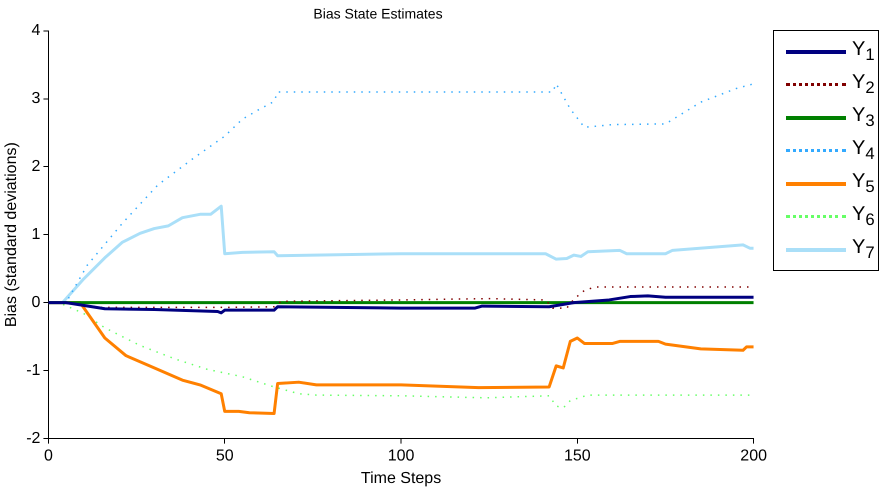 This screenshot has width=886, height=490. Describe the element at coordinates (577, 456) in the screenshot. I see `x-tick-label: 150` at that location.